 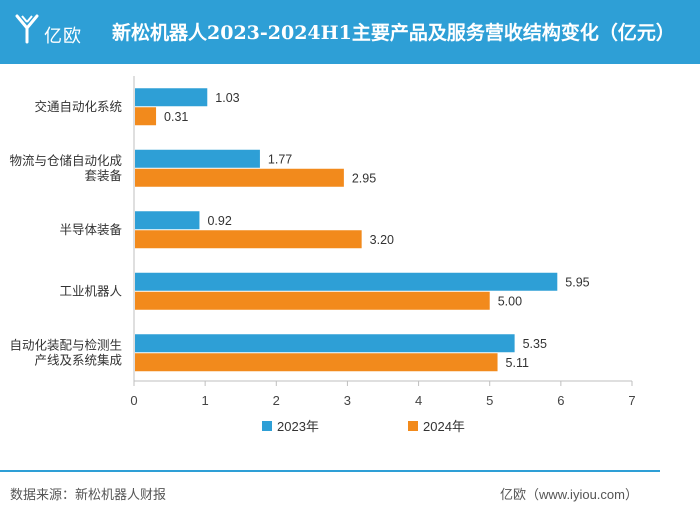 What do you see at coordinates (364, 178) in the screenshot?
I see `data-label: 2.95` at bounding box center [364, 178].